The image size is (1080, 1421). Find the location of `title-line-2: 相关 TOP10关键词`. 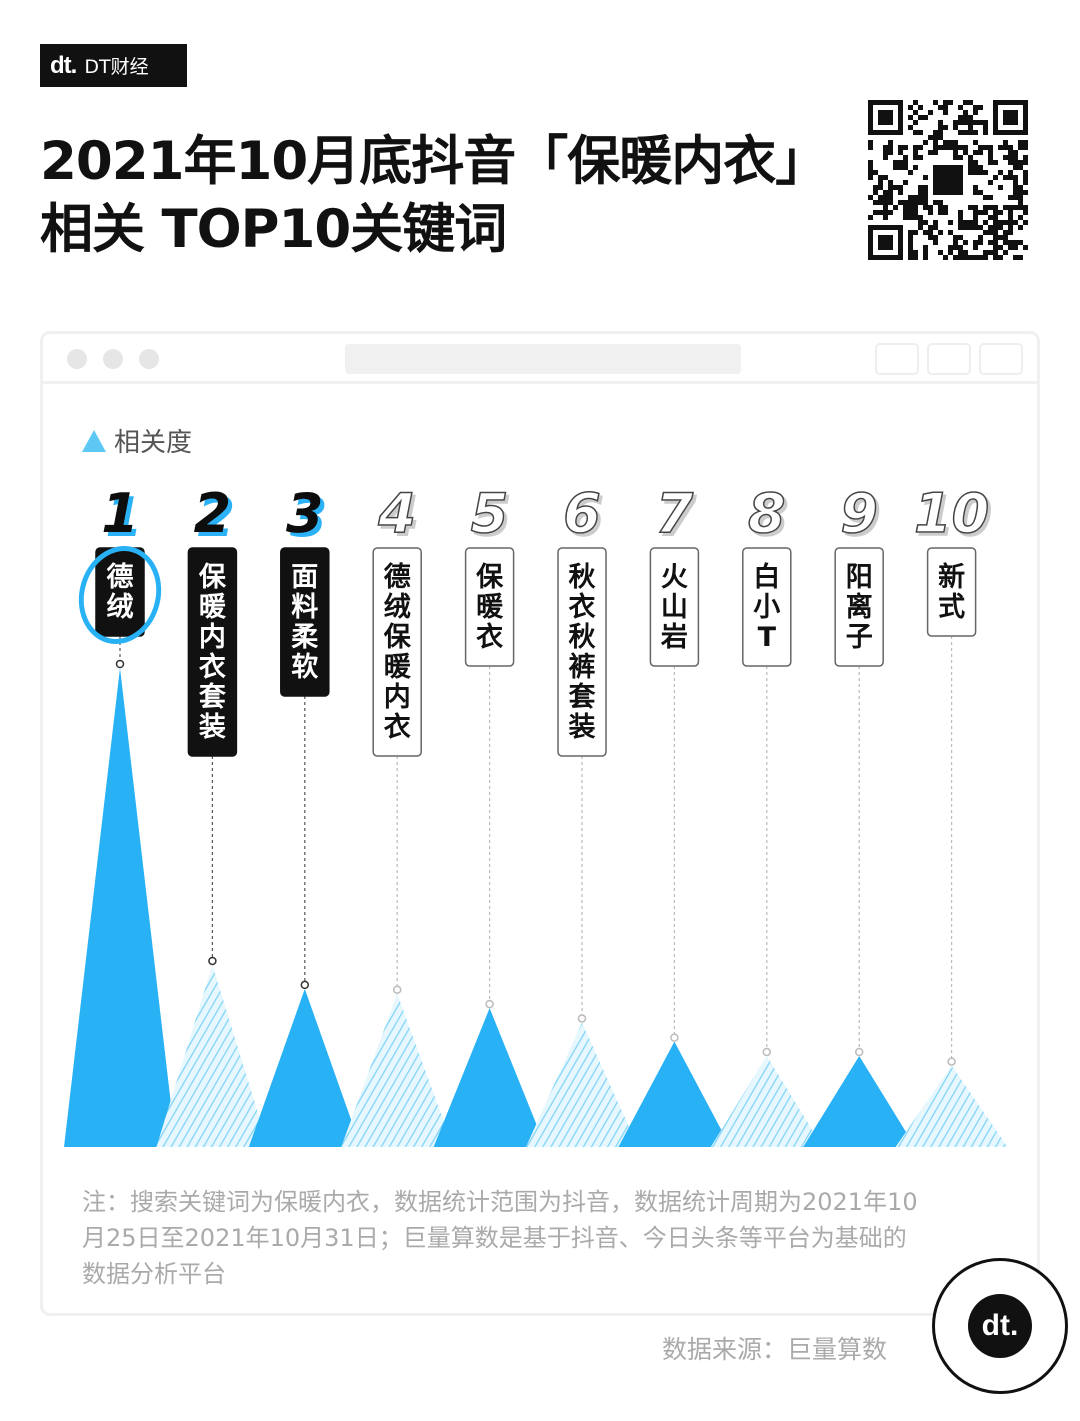

title-line-2: 相关 TOP10关键词 is located at coordinates (273, 229).